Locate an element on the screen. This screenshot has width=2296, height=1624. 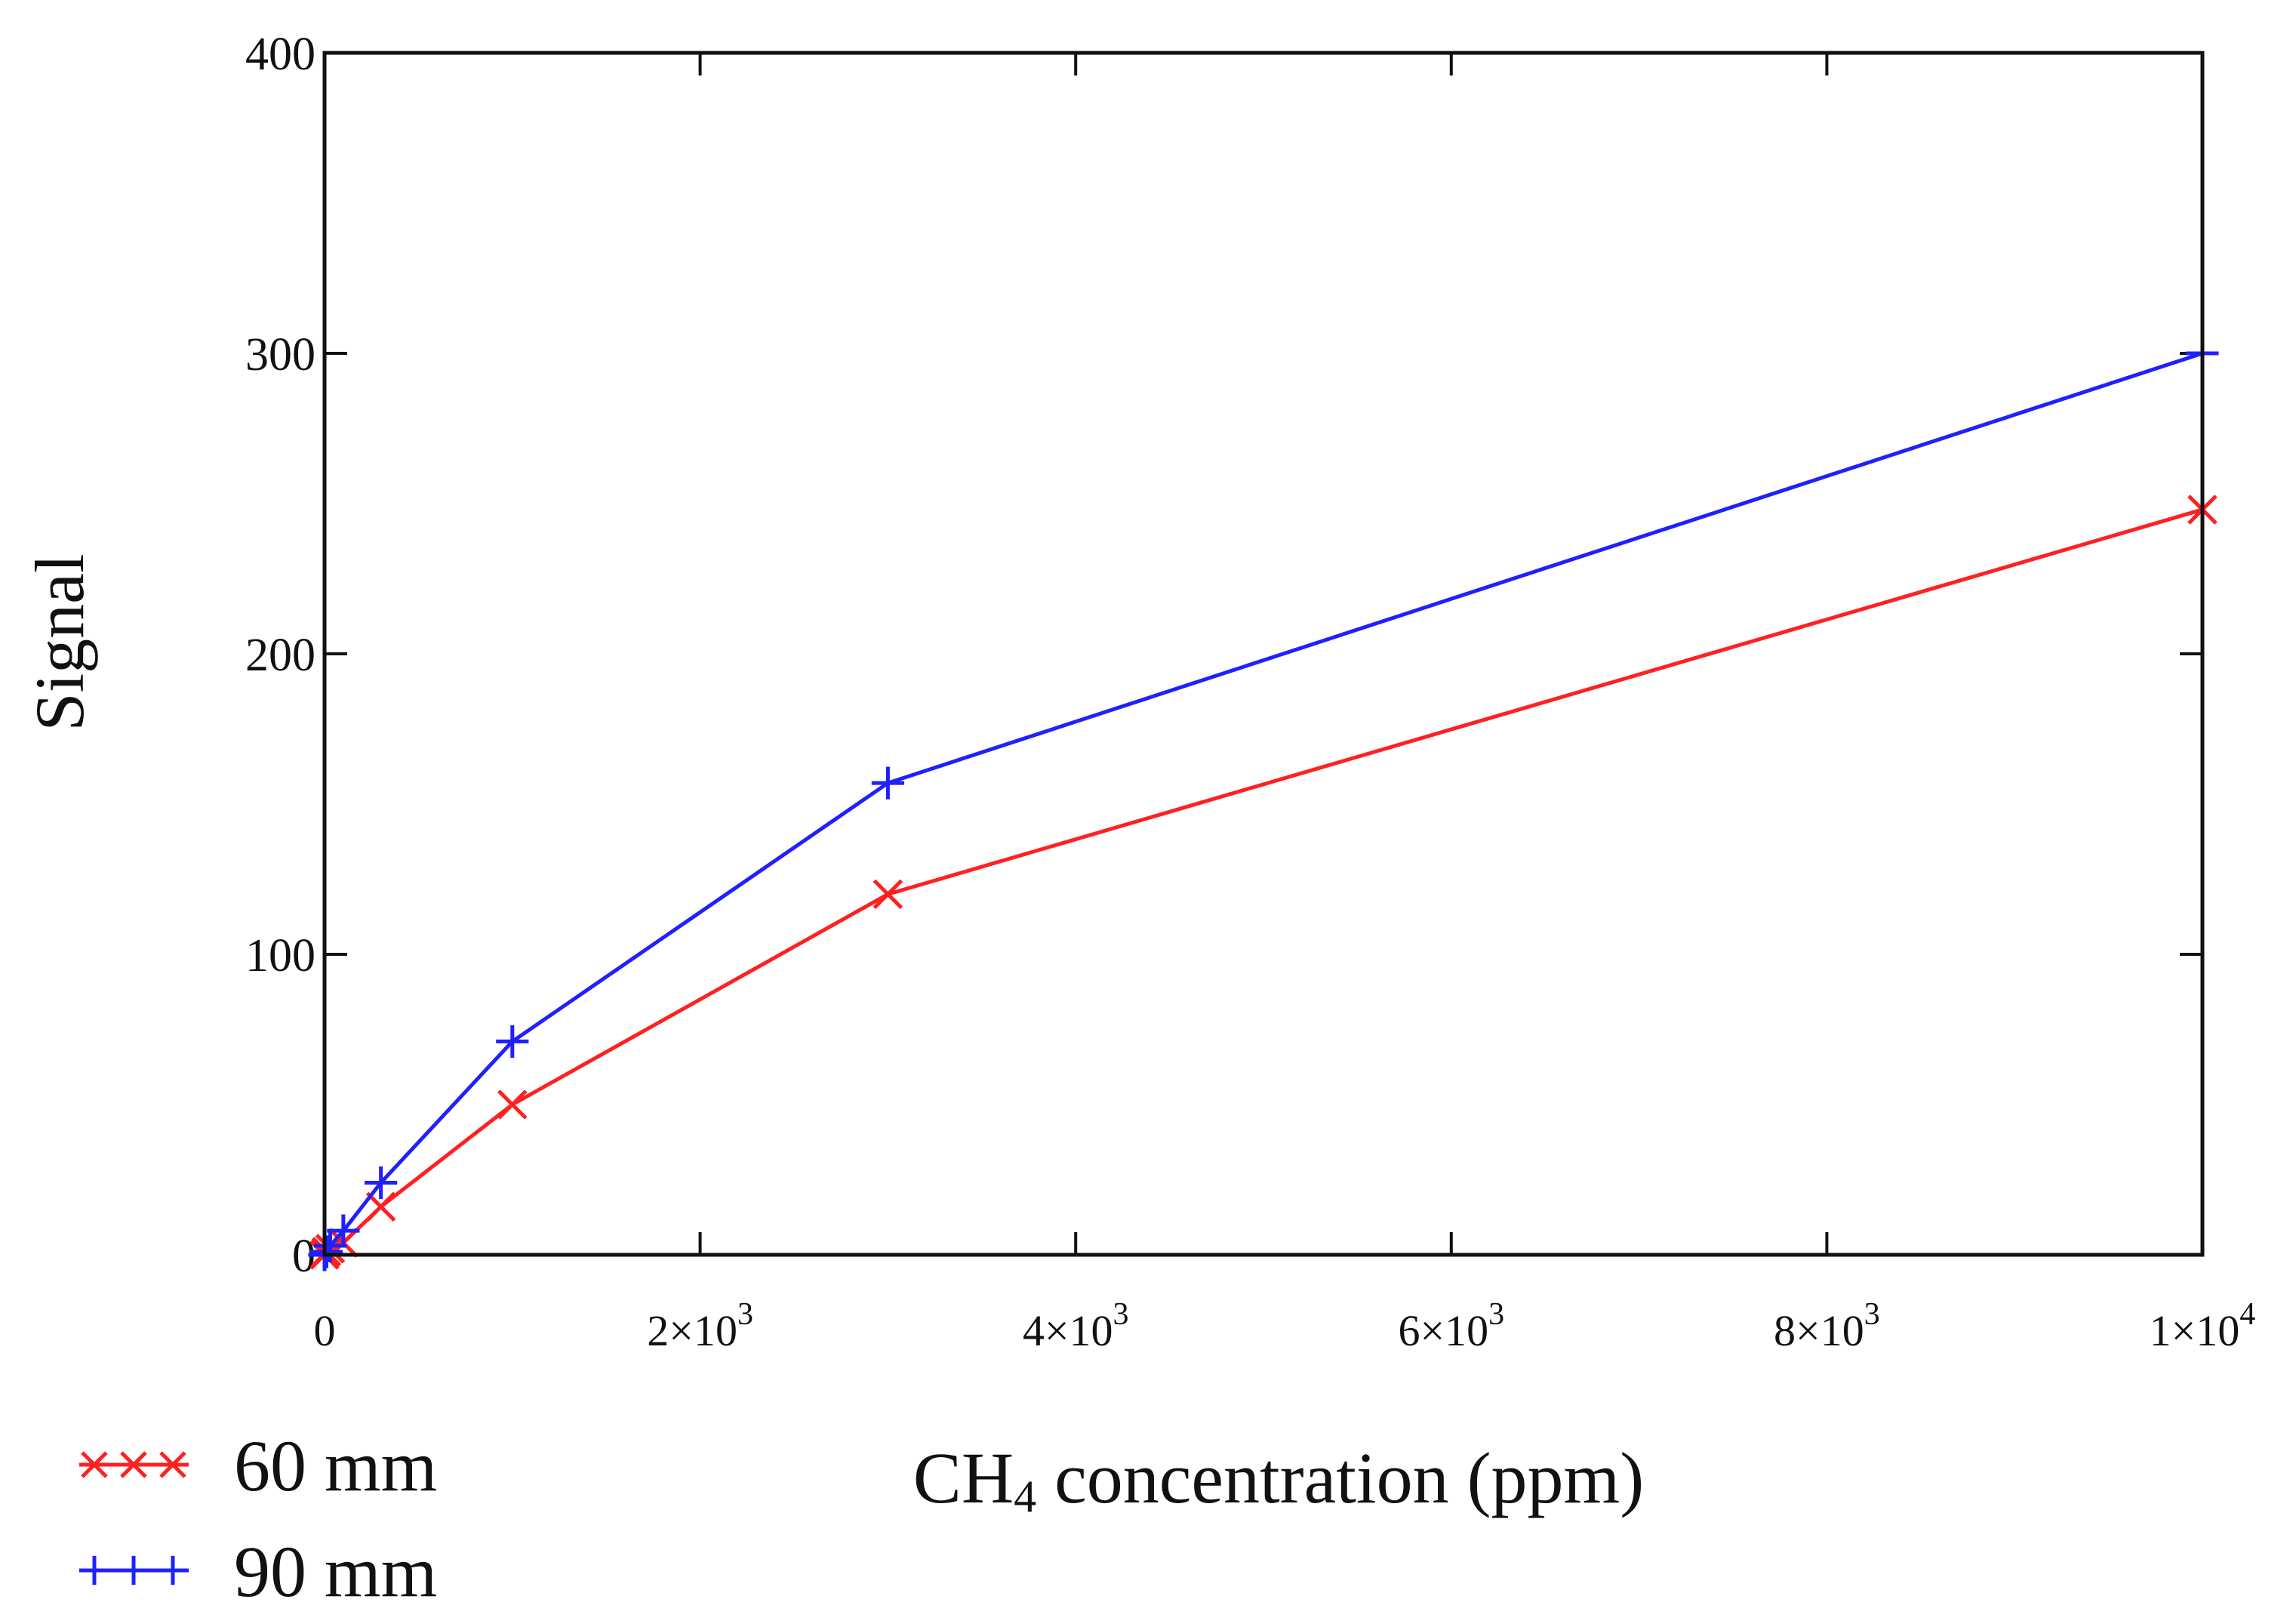
legend-label: 60 mm is located at coordinates (335, 1466).